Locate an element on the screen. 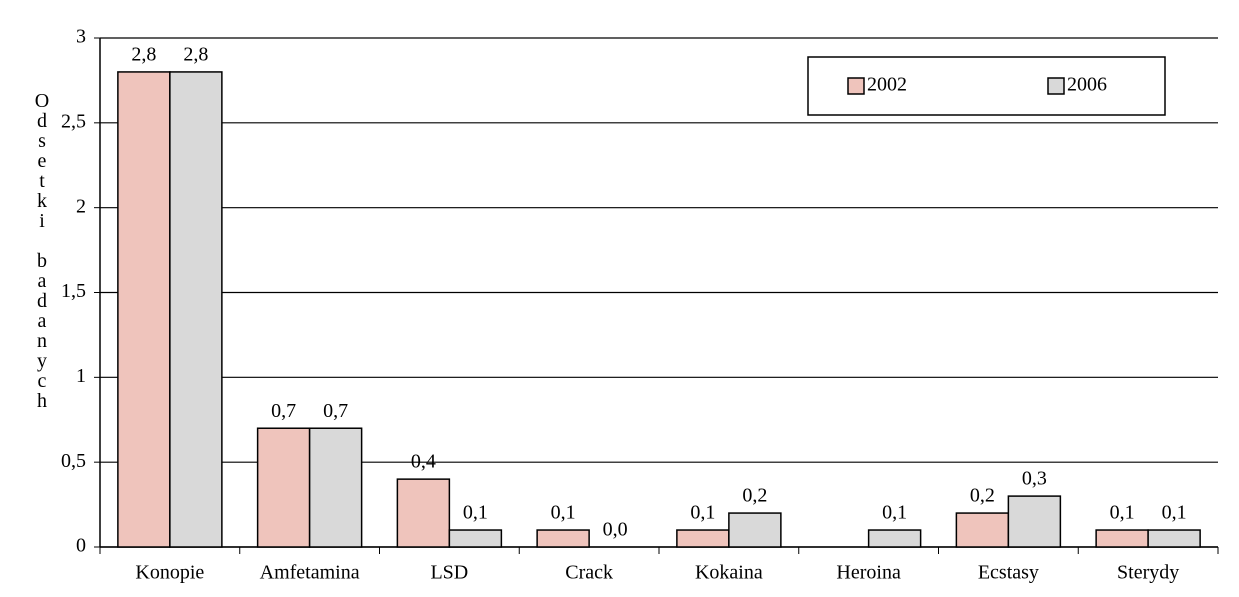 The image size is (1239, 597). x-tick-label: Konopie is located at coordinates (169, 573).